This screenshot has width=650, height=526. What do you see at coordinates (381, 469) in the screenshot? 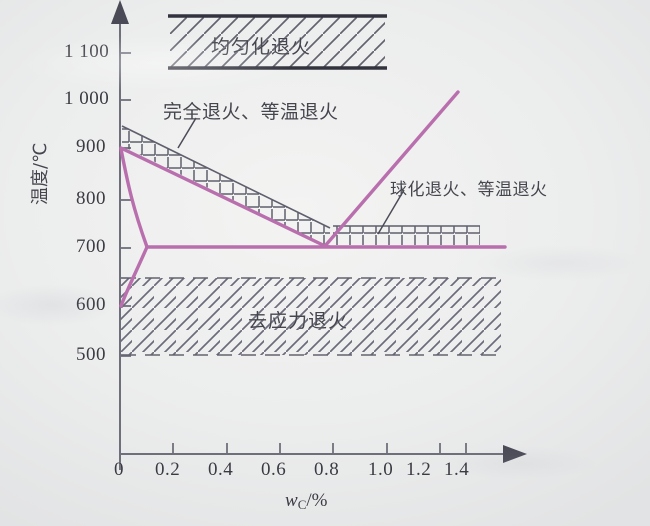
I see `x-tick-10: 1.0` at bounding box center [381, 469].